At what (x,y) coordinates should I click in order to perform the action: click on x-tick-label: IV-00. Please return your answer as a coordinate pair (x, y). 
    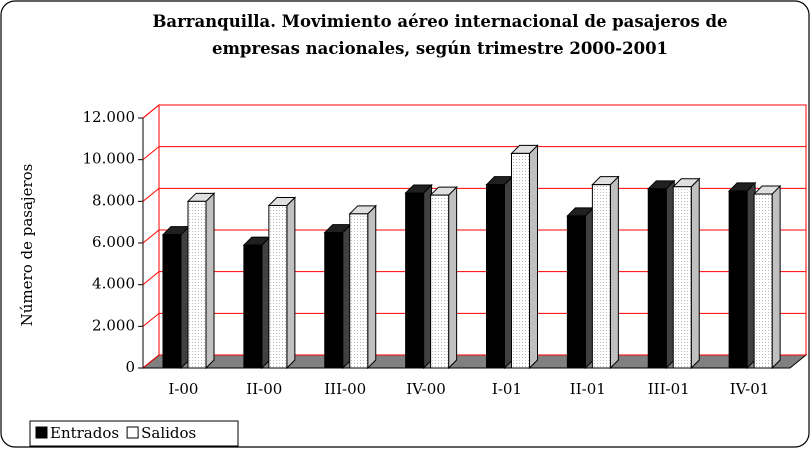
    Looking at the image, I should click on (426, 389).